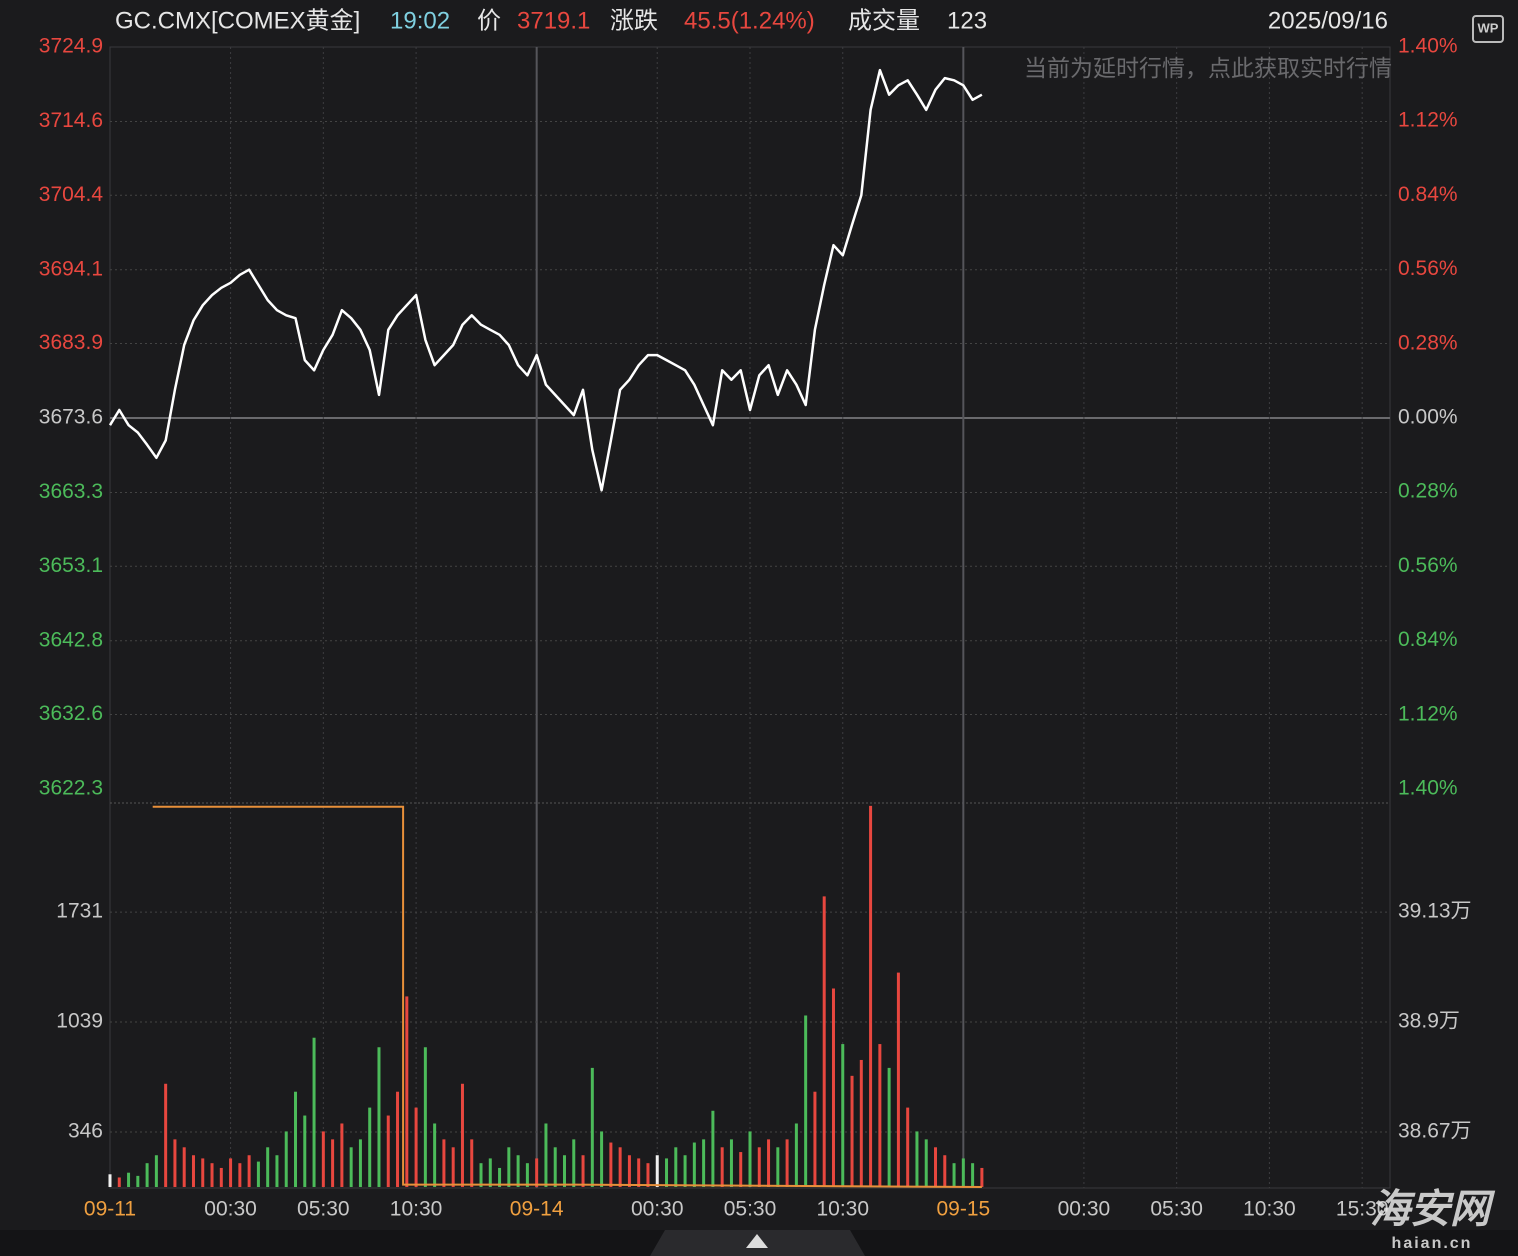 This screenshot has width=1518, height=1256. What do you see at coordinates (1428, 46) in the screenshot?
I see `y2-tick-label: 1.40%` at bounding box center [1428, 46].